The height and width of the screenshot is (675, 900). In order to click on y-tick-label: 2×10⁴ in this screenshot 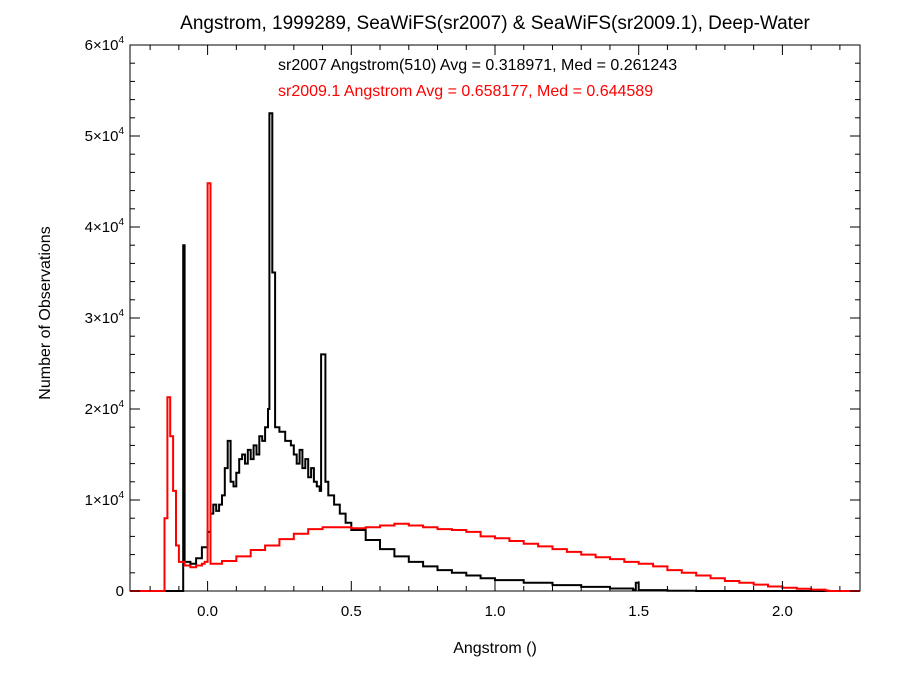, I will do `click(105, 408)`.